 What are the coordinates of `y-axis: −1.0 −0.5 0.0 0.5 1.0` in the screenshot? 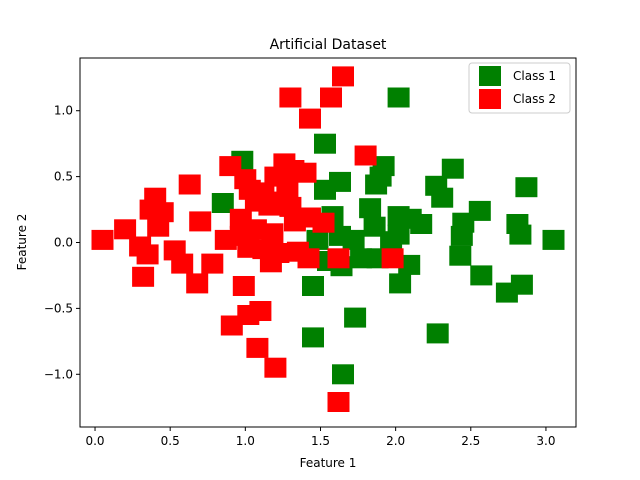 It's located at (62, 242).